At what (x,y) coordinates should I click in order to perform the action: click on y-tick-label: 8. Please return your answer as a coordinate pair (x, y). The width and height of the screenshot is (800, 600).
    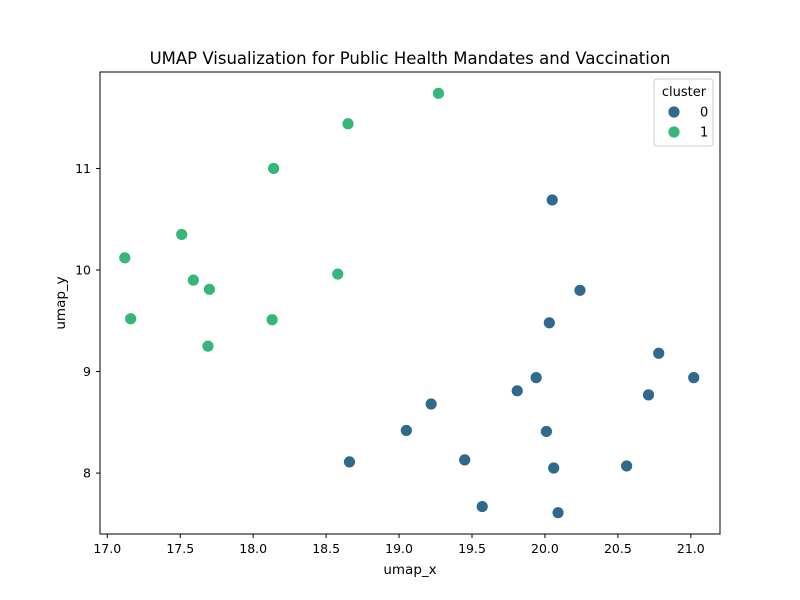
    Looking at the image, I should click on (87, 473).